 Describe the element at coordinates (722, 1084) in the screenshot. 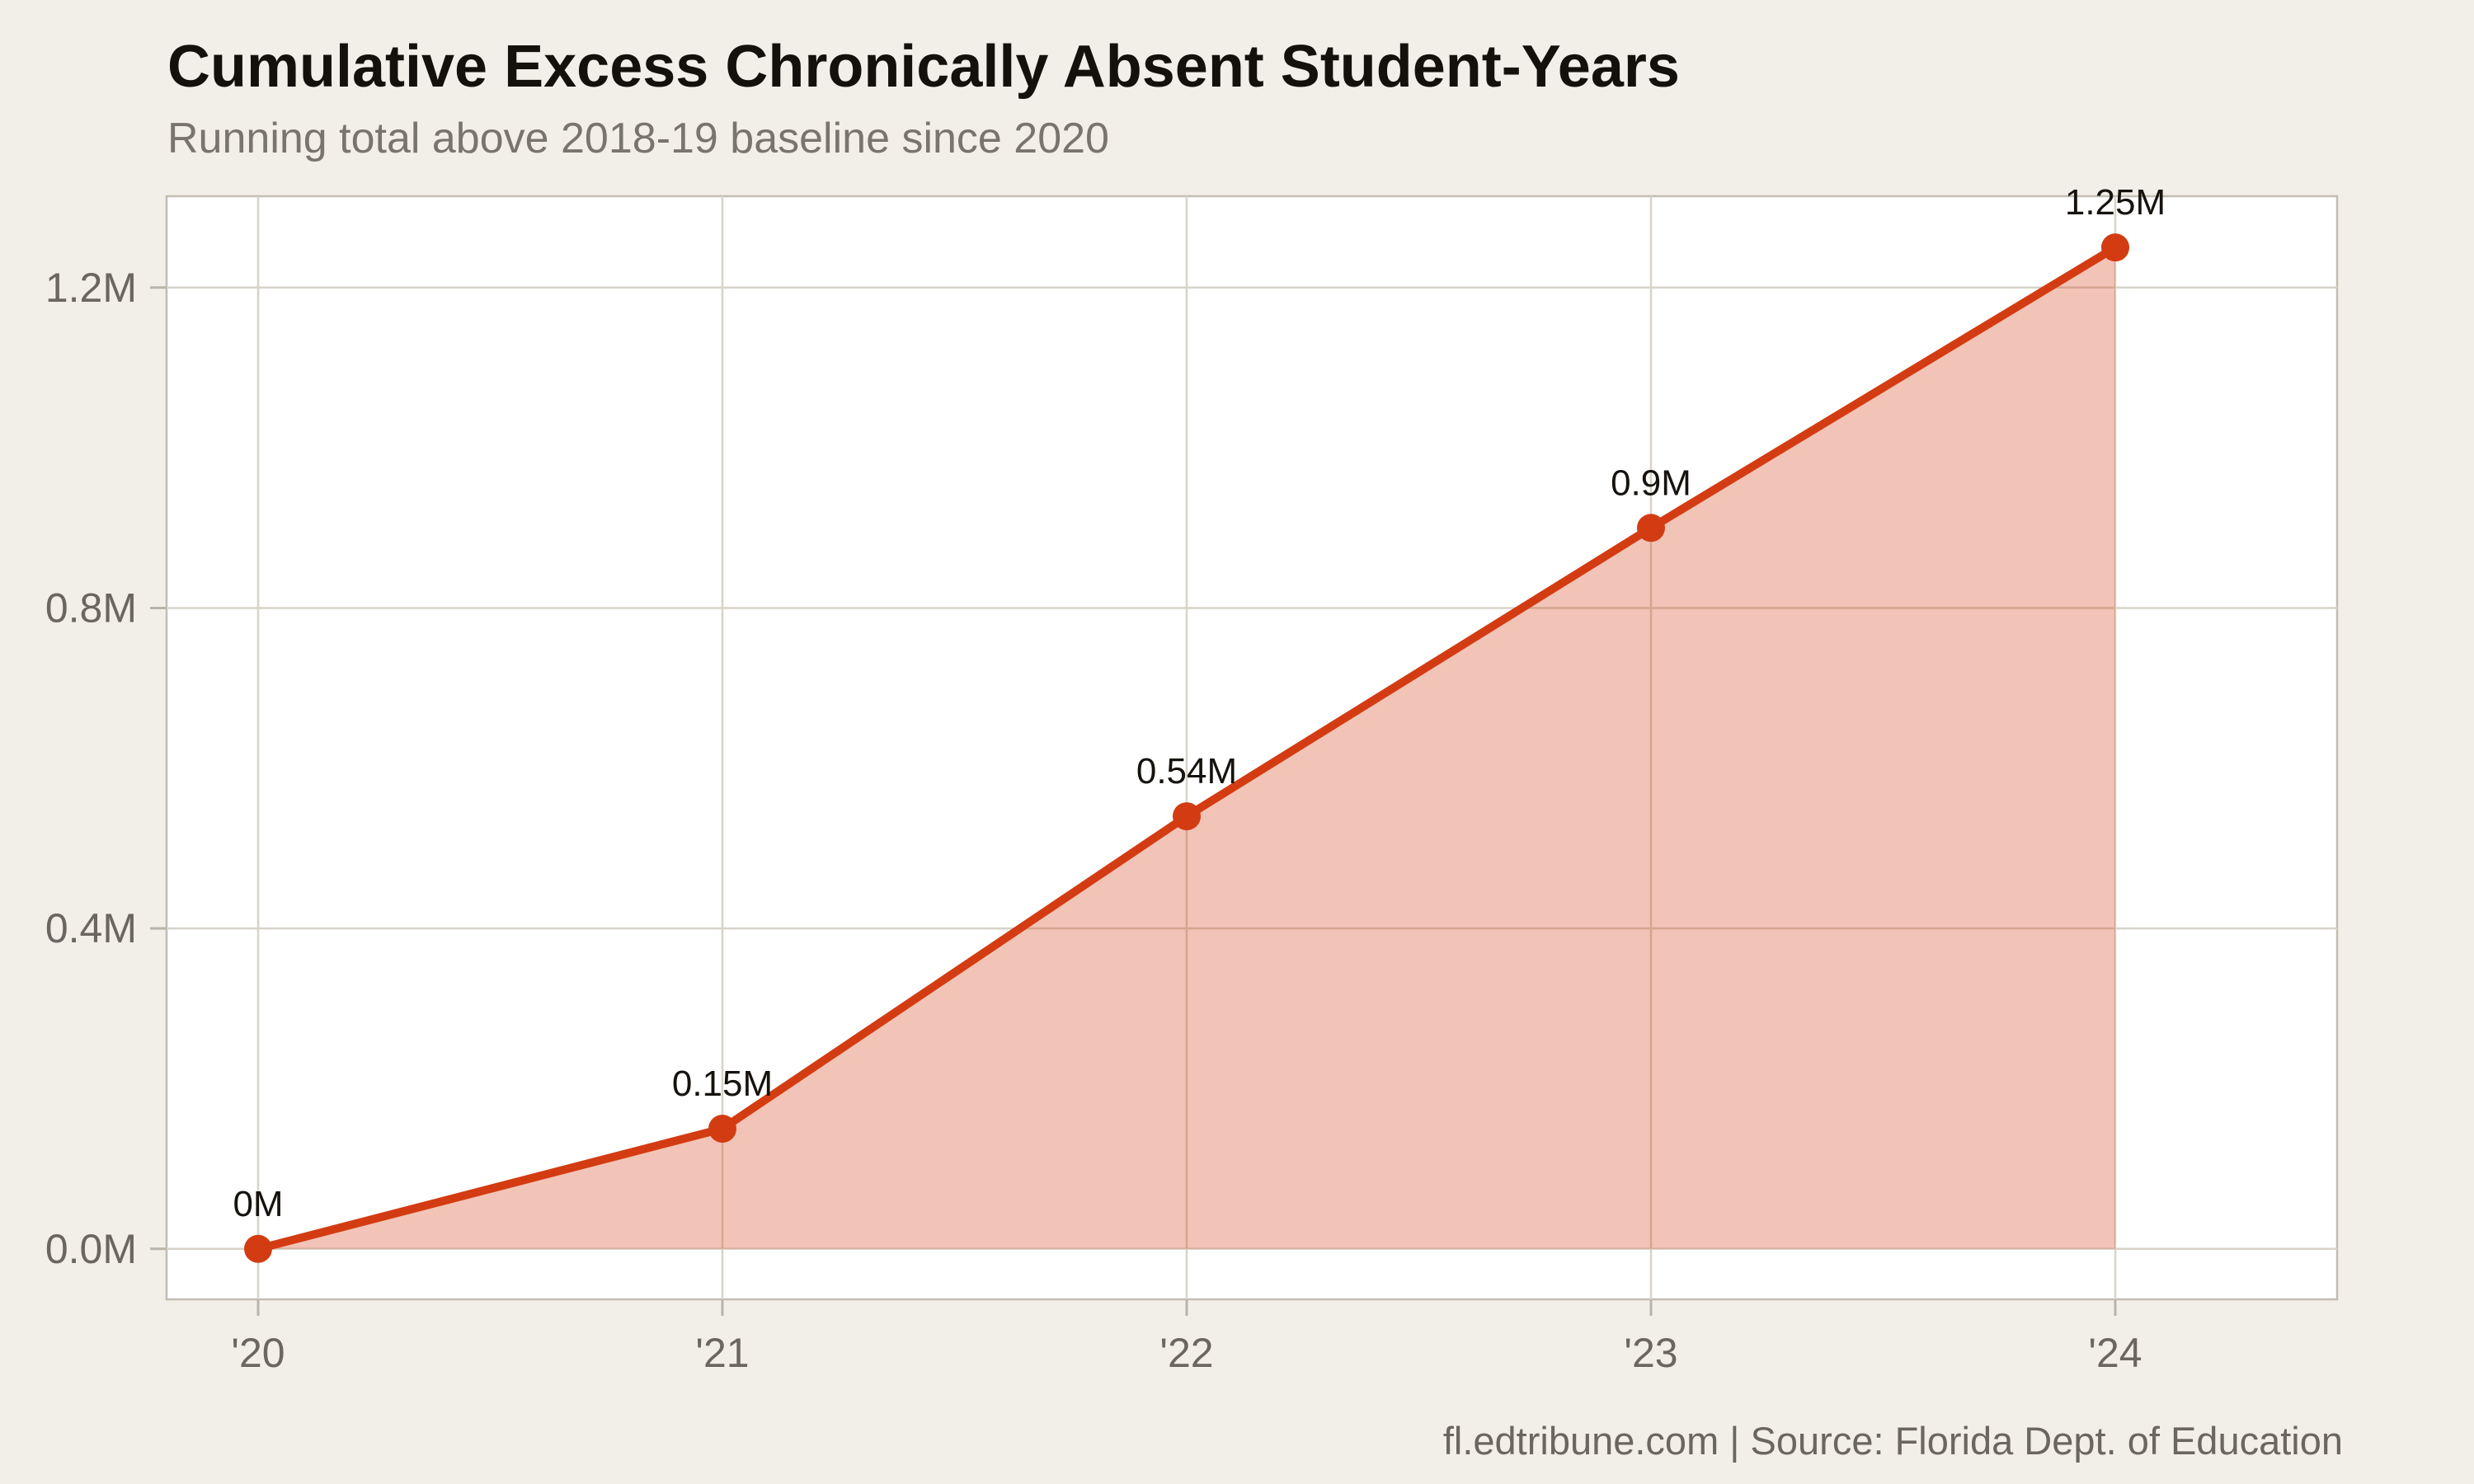

I see `point-label: 0.15M` at that location.